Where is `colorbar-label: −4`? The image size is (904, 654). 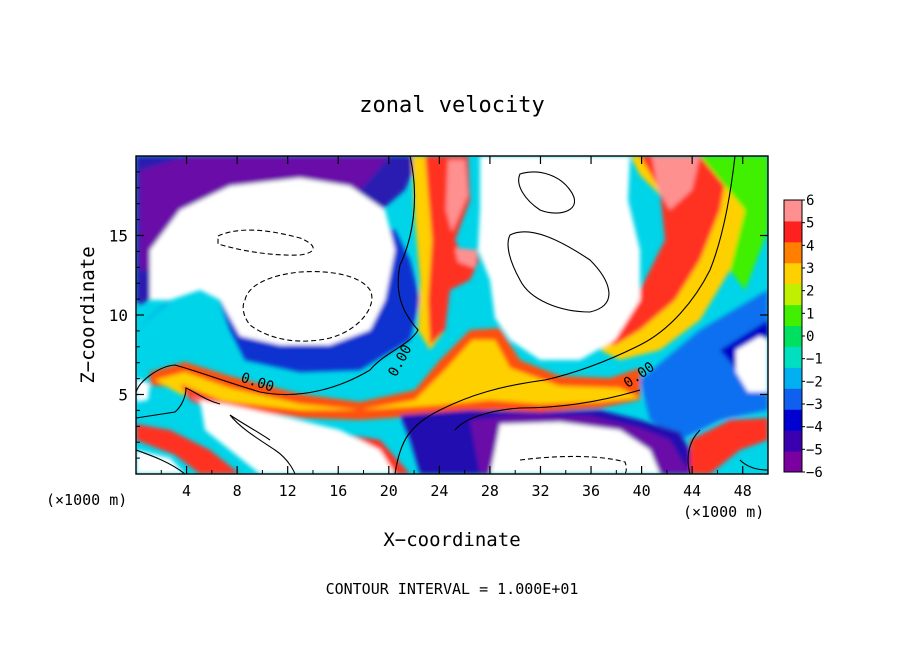
colorbar-label: −4 is located at coordinates (814, 428).